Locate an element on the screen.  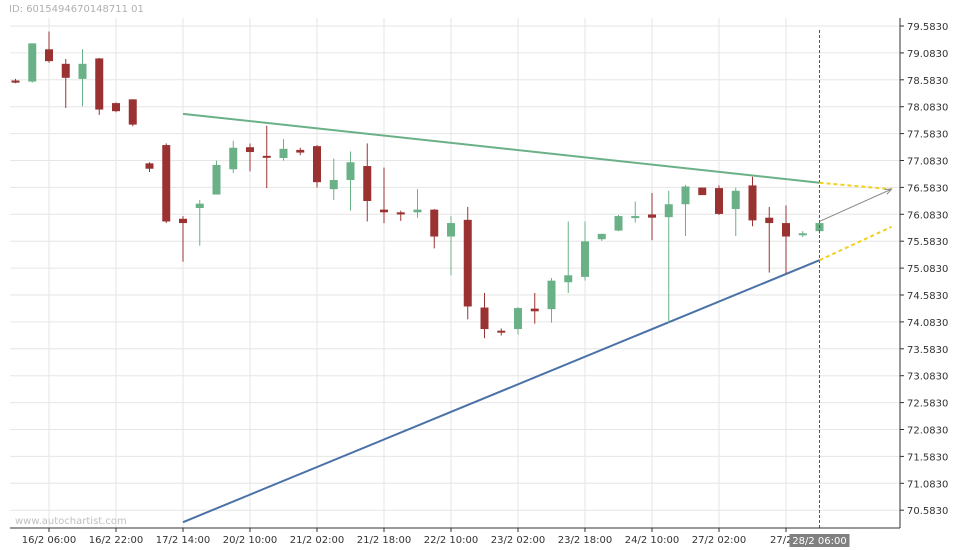
y-tick-label: 71.5830 is located at coordinates (927, 457).